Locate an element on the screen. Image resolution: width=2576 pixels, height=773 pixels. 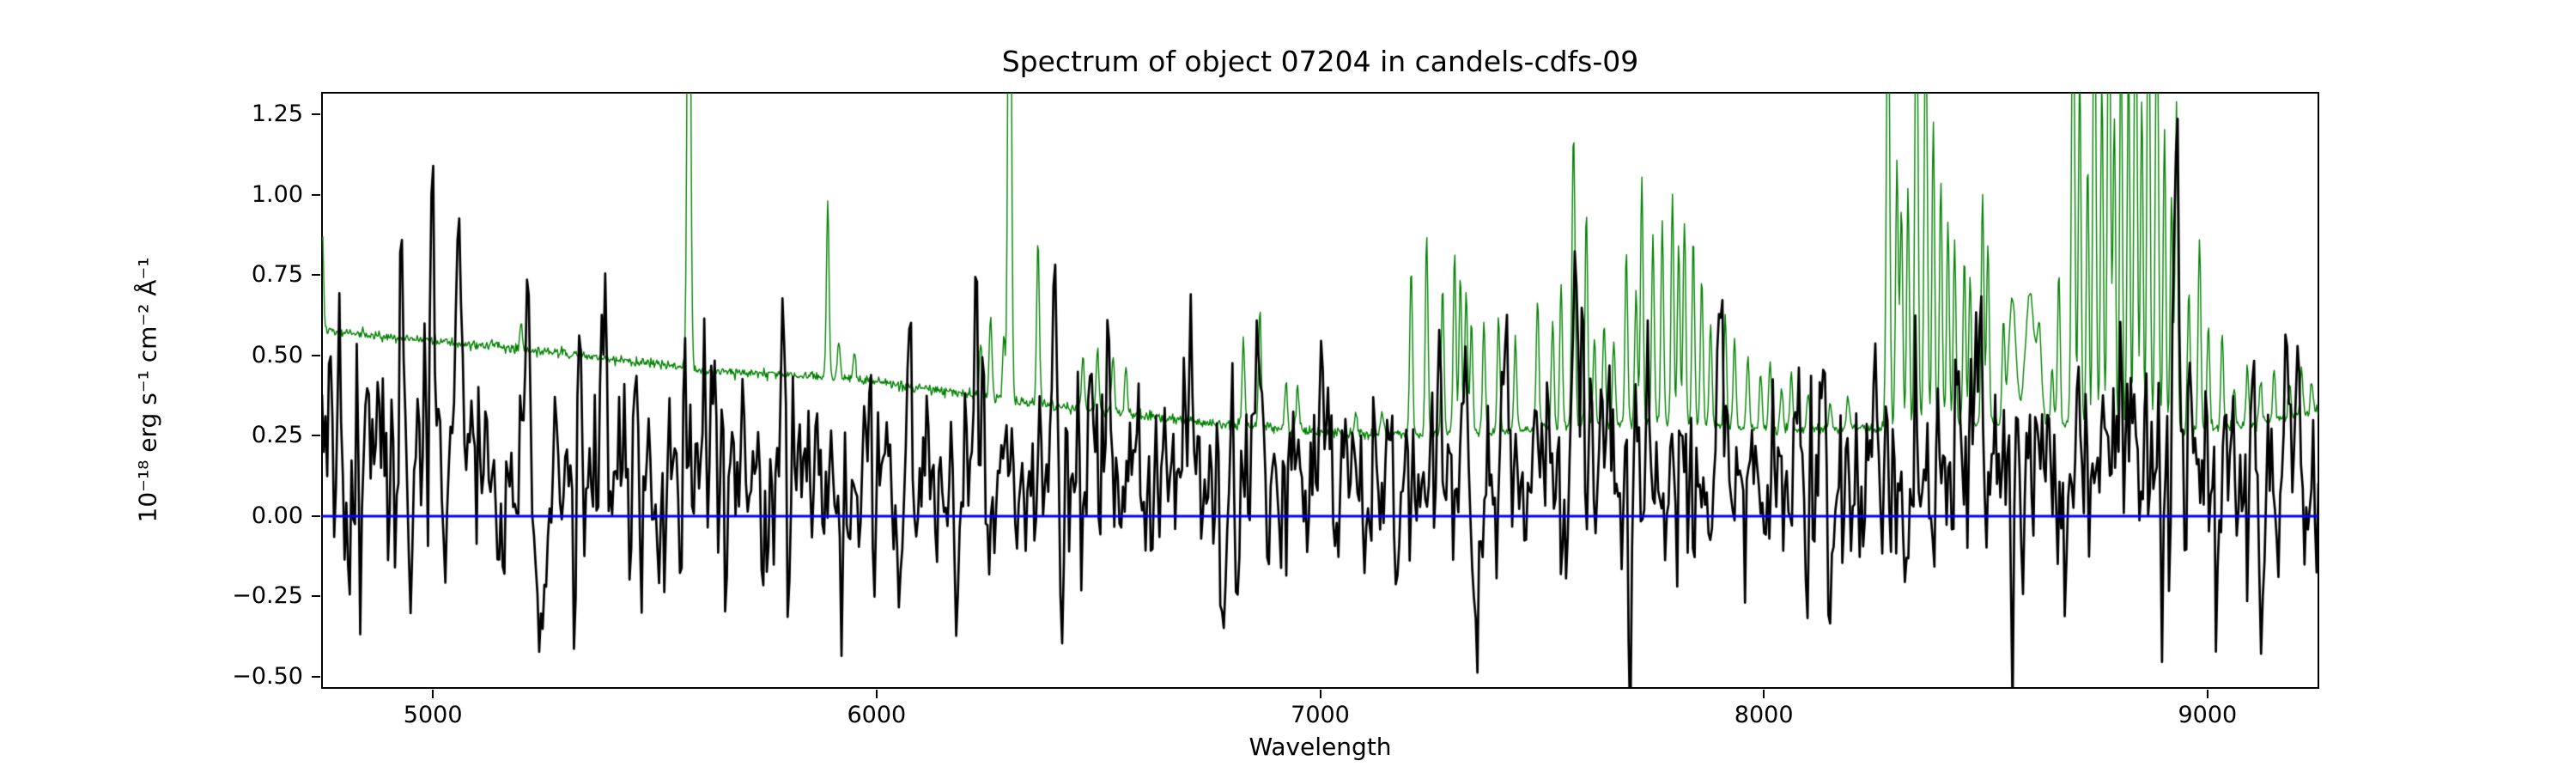
y-tick-label: 0.25 is located at coordinates (277, 435).